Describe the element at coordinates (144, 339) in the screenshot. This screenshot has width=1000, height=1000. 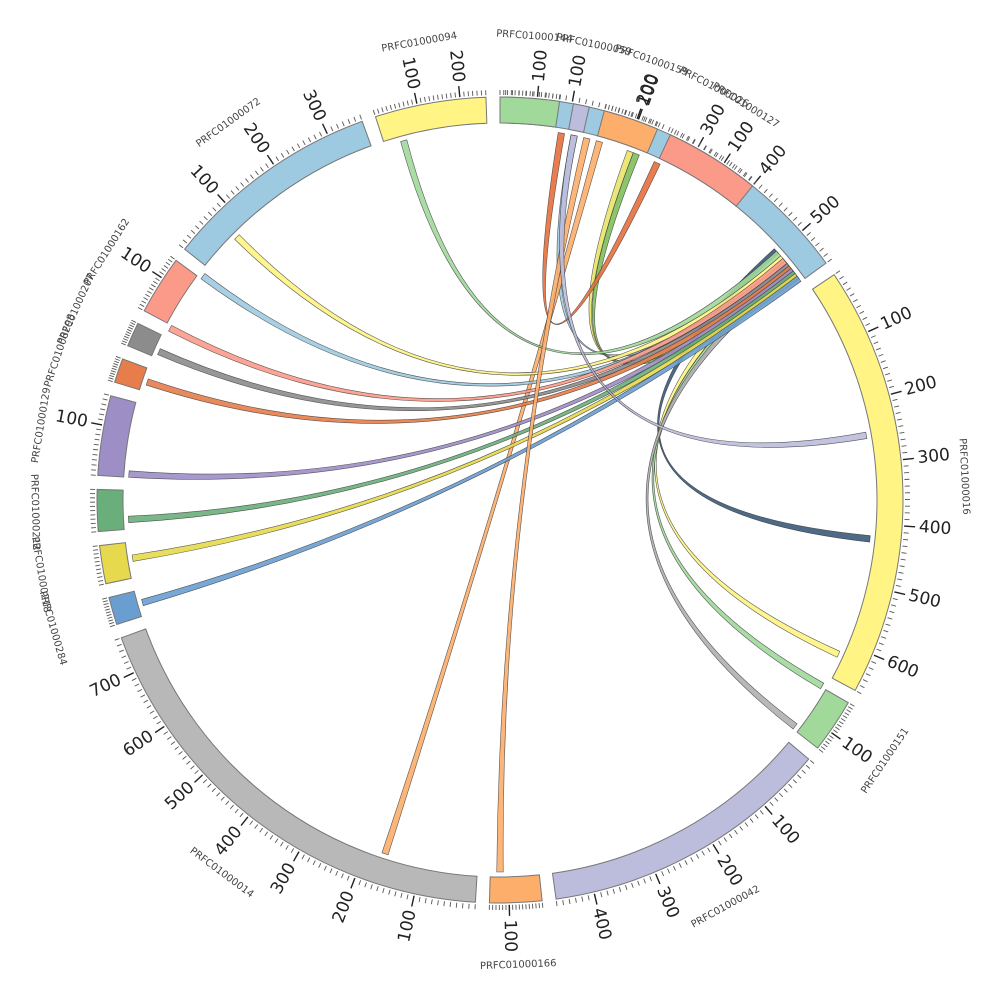
I see `segment-PRFC01000207` at that location.